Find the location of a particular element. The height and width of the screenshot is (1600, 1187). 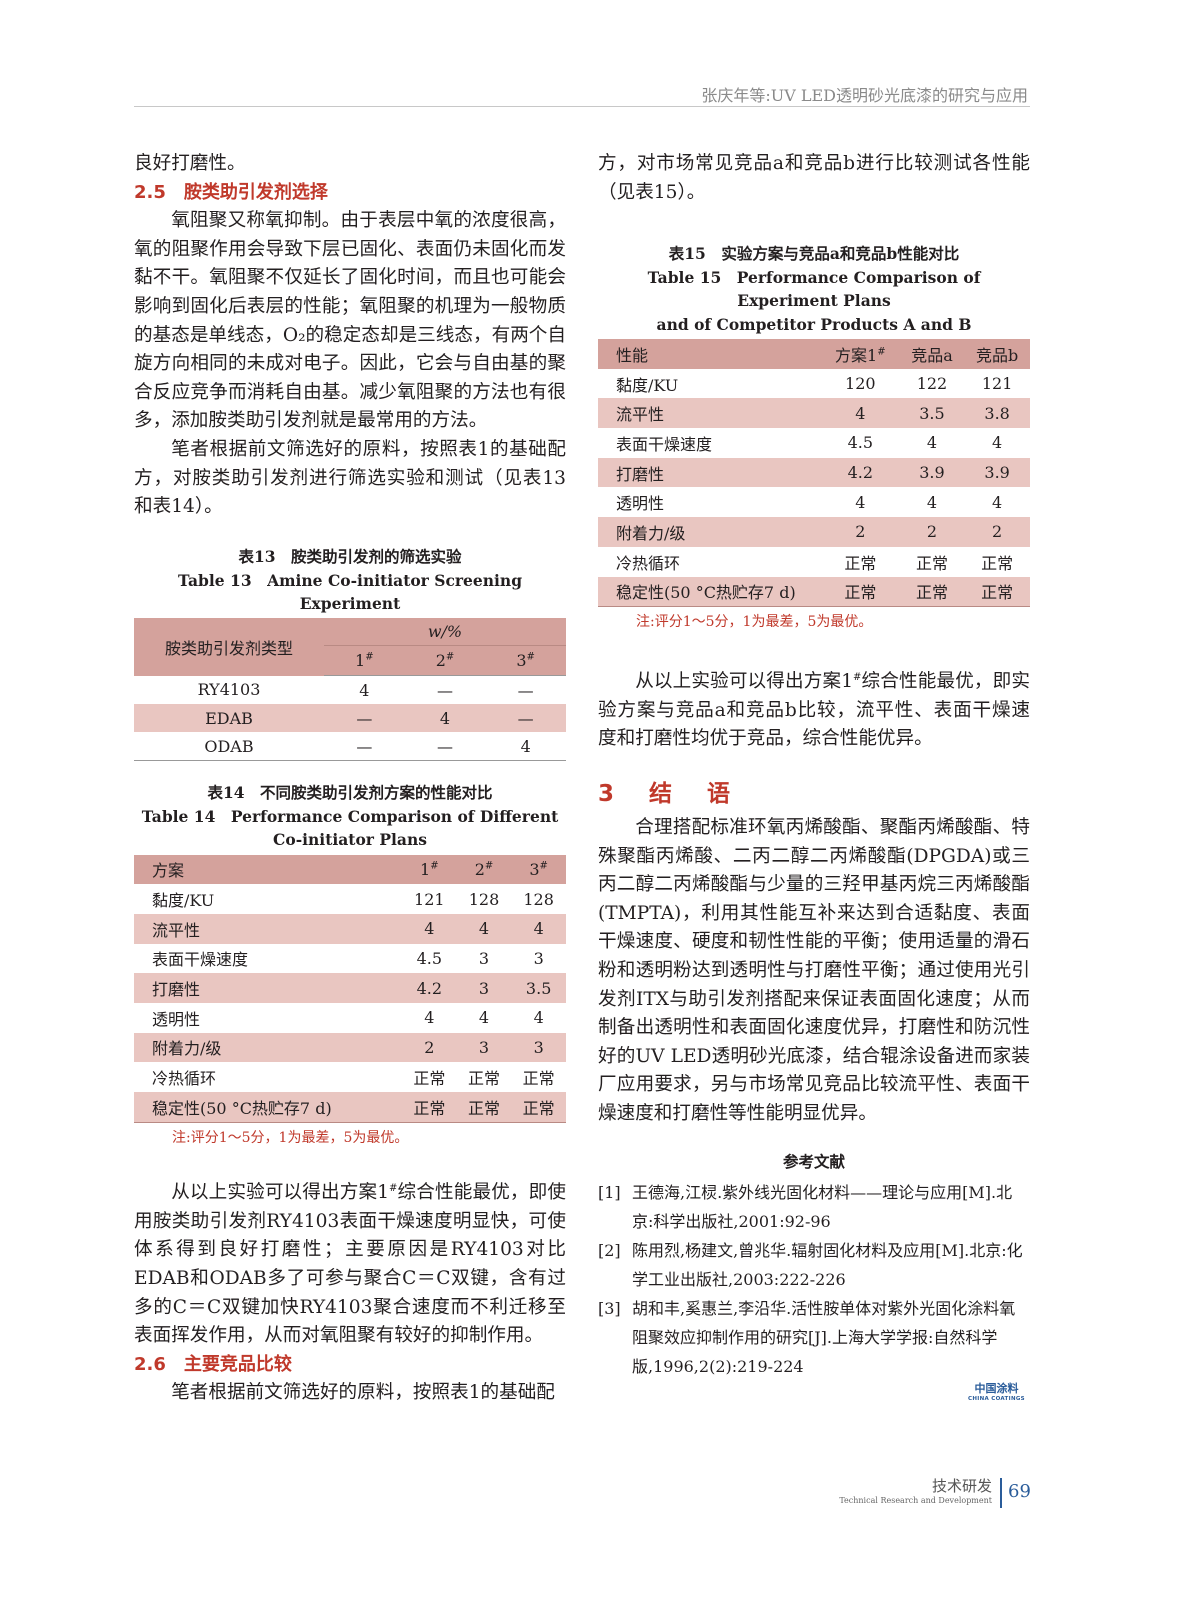

section-heading-2-6: 2.6 主要竞品比较 is located at coordinates (213, 1364).